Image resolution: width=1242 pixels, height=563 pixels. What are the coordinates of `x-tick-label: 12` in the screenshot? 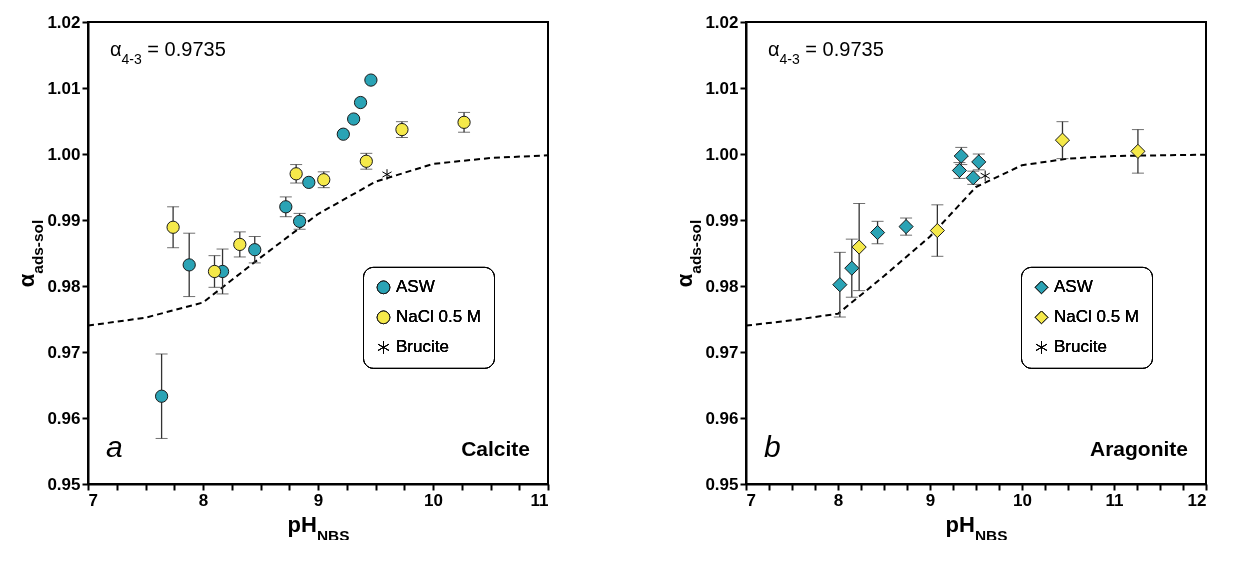 It's located at (1197, 500).